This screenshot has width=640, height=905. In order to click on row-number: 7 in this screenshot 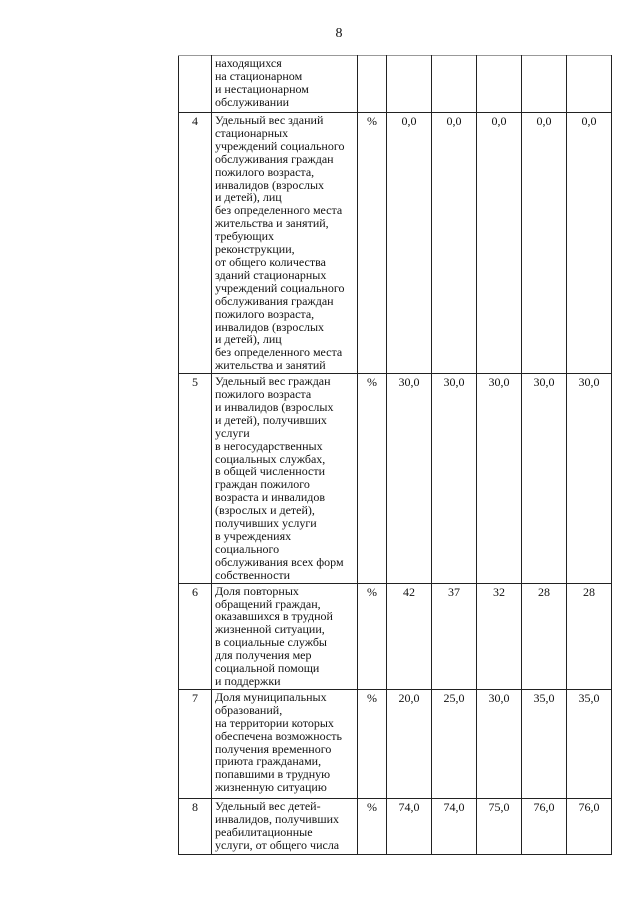, I will do `click(195, 743)`.